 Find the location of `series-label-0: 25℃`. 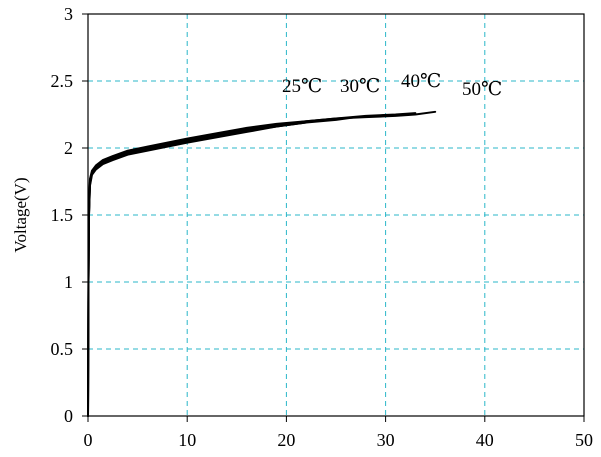

series-label-0: 25℃ is located at coordinates (302, 86).